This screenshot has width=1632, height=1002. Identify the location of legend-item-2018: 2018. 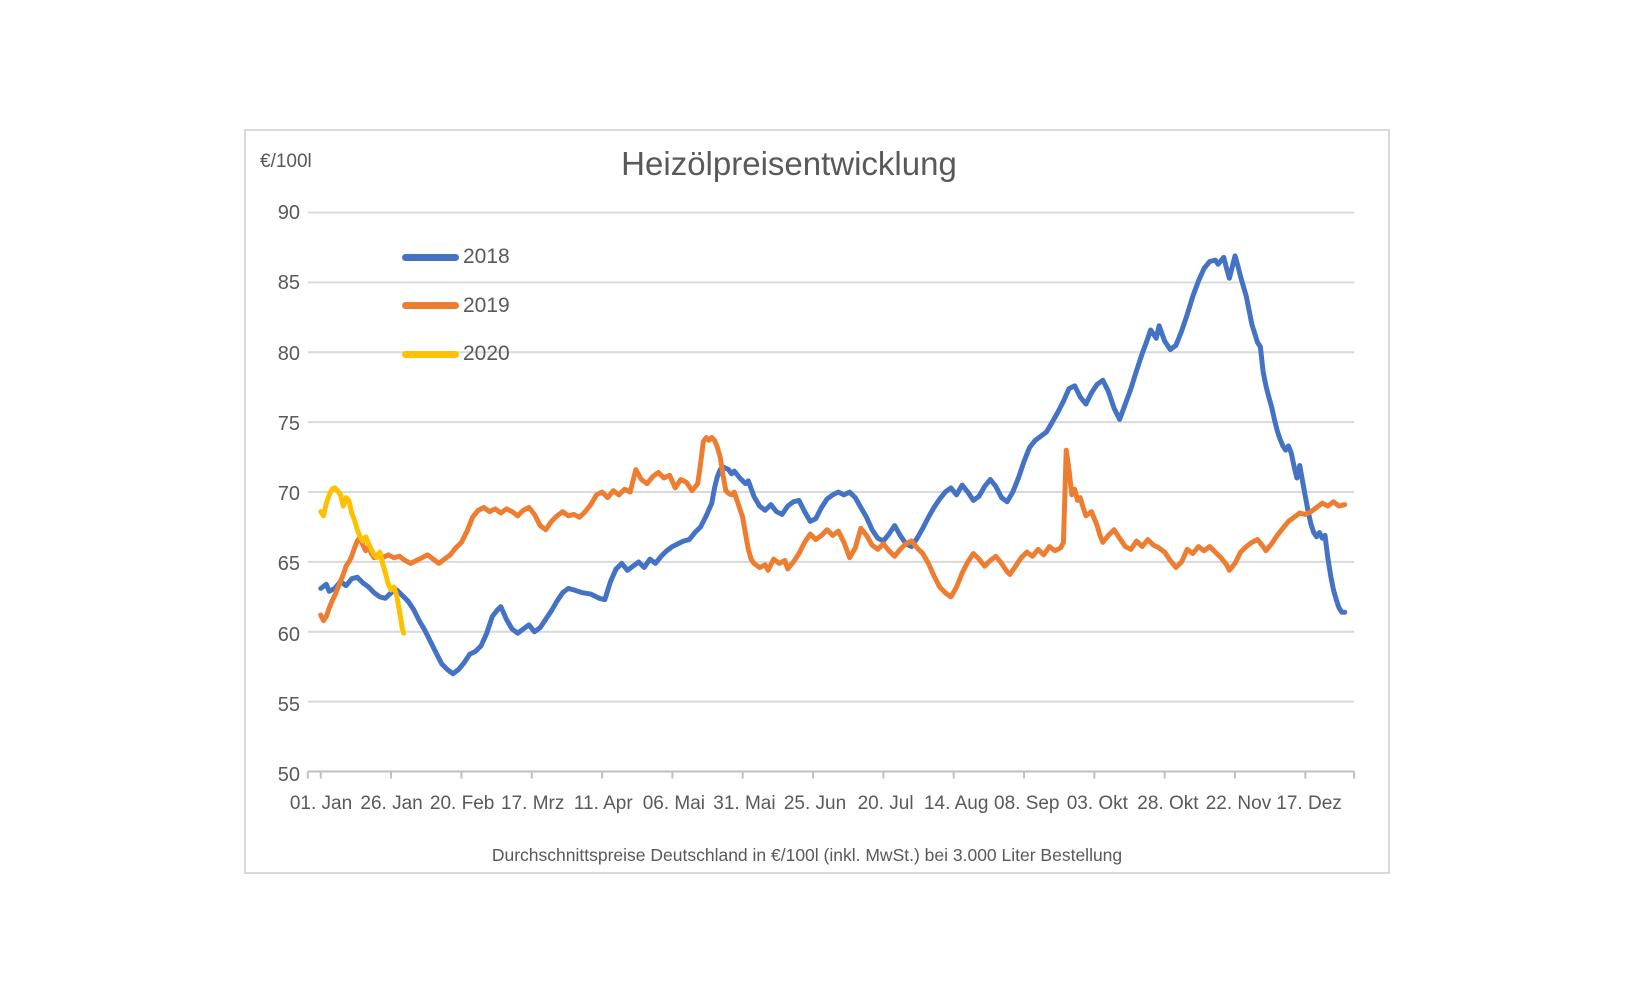
(456, 257).